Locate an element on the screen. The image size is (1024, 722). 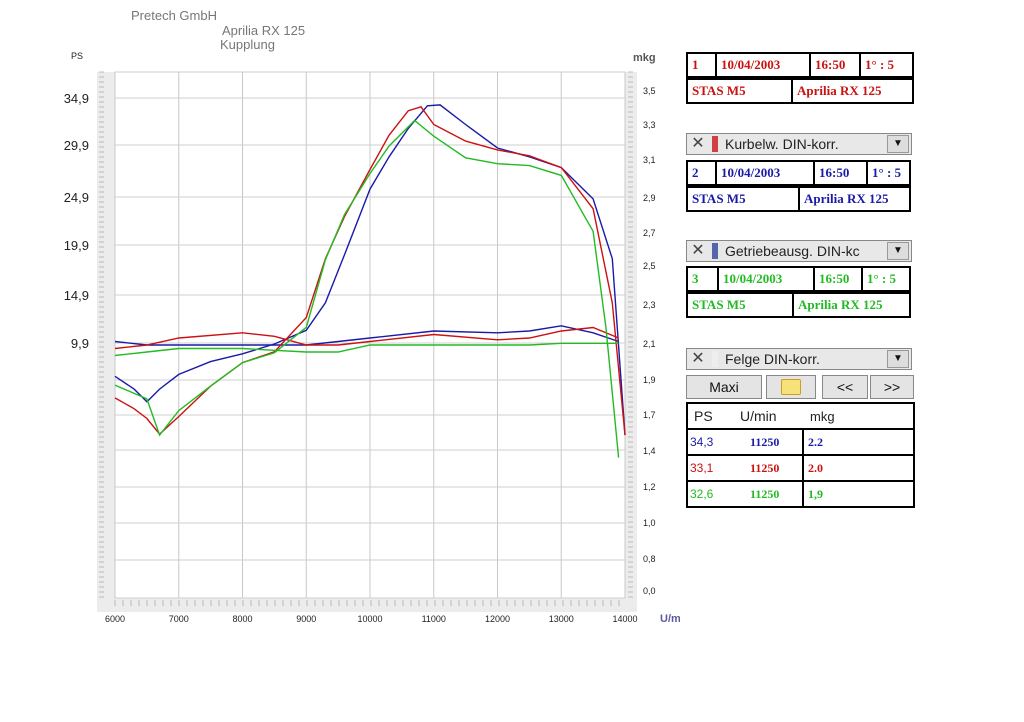
right-tick-label: 1,2 is located at coordinates (649, 487).